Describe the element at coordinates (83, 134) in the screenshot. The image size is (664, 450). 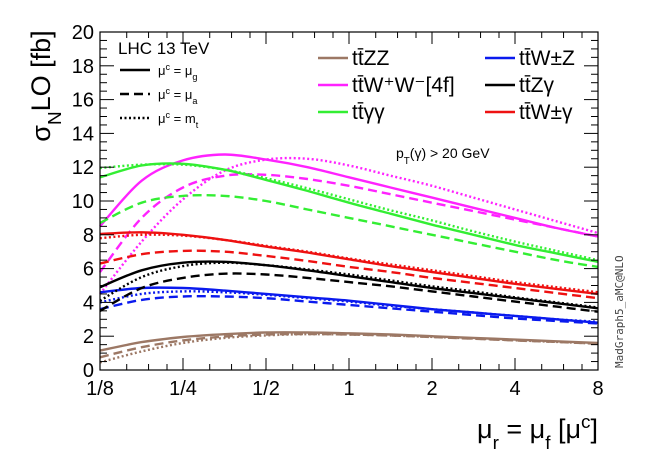
I see `y-tick-label: 14` at that location.